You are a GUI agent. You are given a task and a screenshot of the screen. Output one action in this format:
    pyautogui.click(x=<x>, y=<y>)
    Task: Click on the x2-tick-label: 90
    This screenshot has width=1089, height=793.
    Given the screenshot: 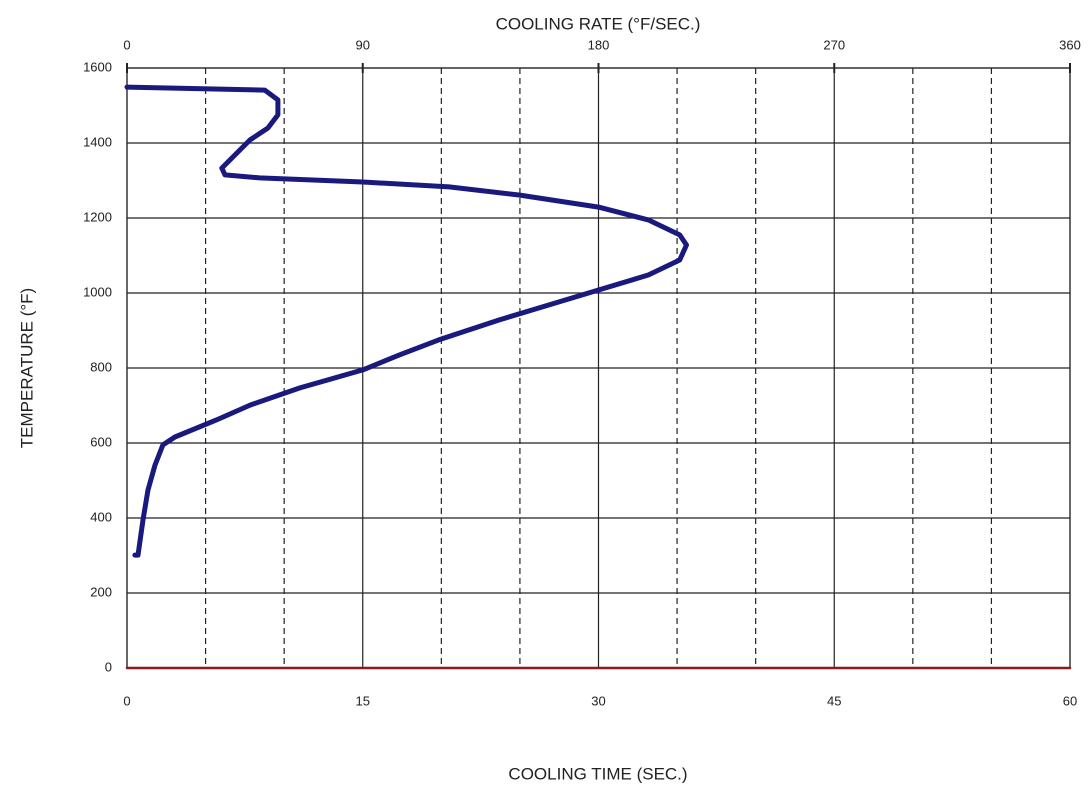 What is the action you would take?
    pyautogui.click(x=363, y=44)
    